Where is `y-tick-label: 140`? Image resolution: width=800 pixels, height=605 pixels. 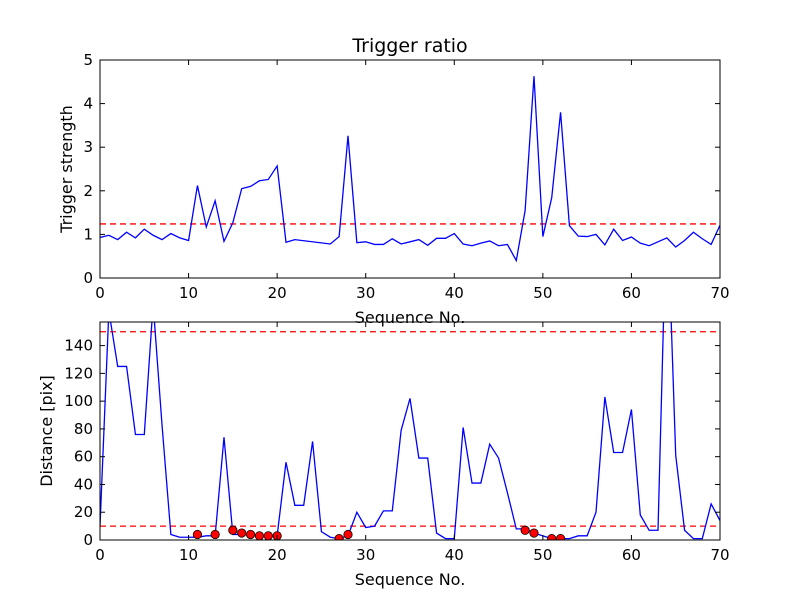
y-tick-label: 140 is located at coordinates (78, 346).